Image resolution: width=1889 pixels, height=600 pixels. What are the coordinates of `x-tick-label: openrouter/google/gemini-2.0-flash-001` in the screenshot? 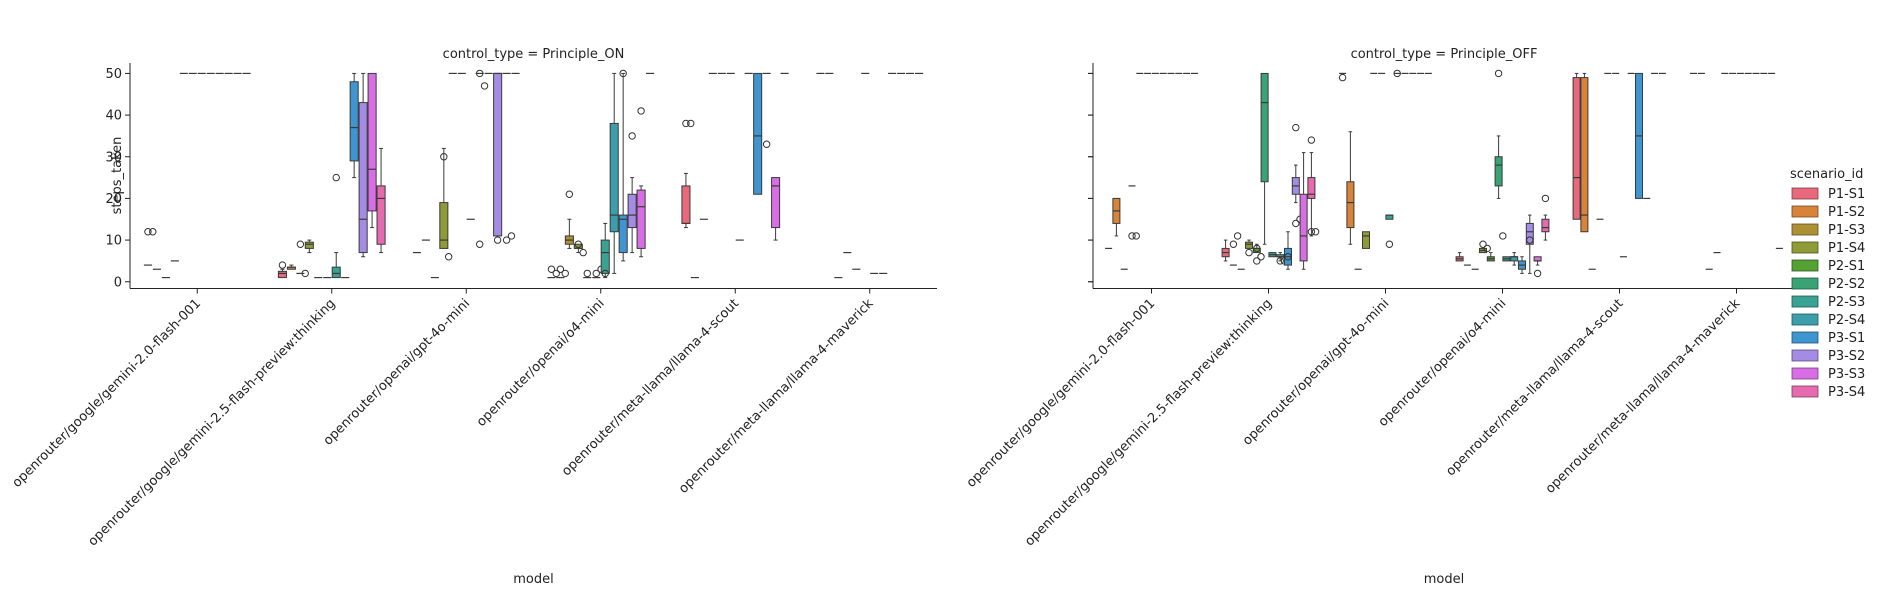 It's located at (1061, 393).